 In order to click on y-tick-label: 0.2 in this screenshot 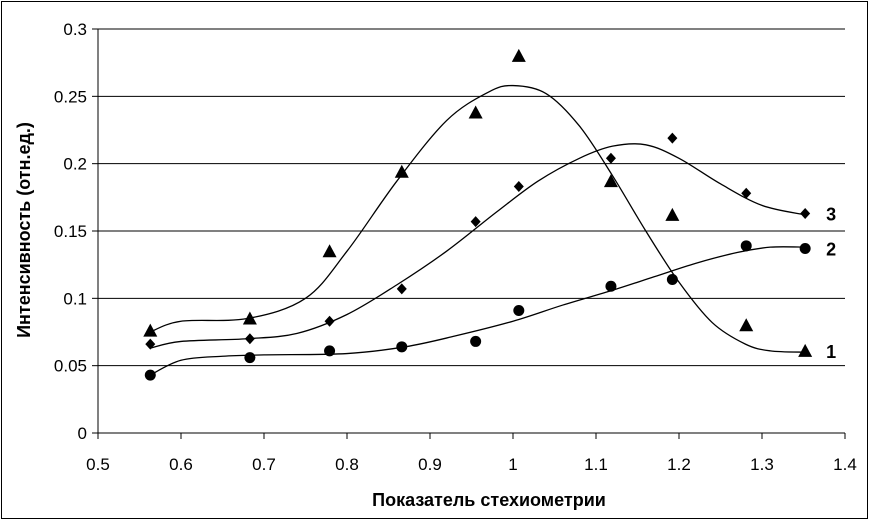, I will do `click(75, 164)`.